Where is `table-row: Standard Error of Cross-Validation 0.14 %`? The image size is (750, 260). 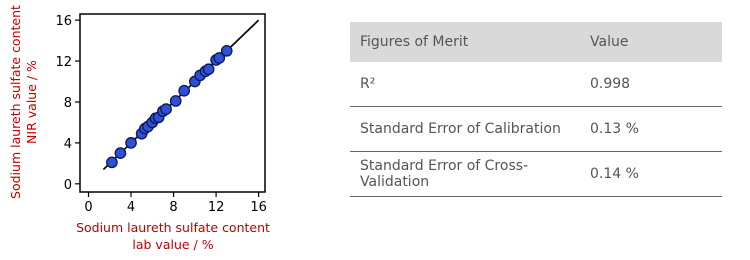 table-row: Standard Error of Cross-Validation 0.14 % is located at coordinates (536, 174).